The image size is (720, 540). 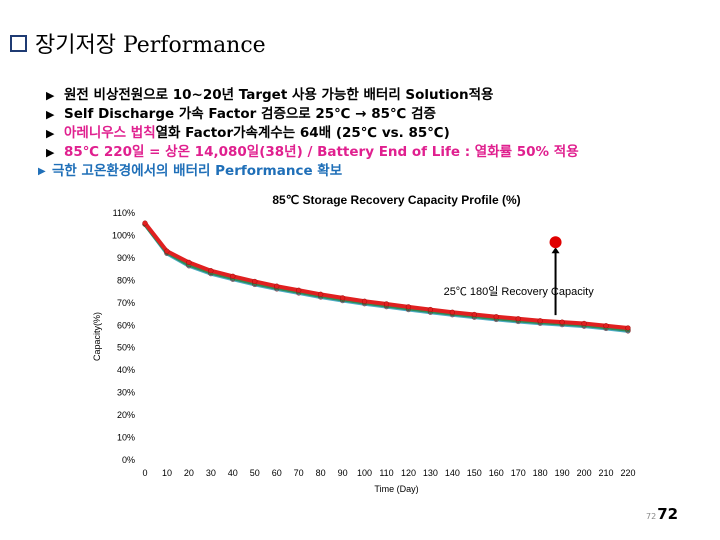 What do you see at coordinates (126, 415) in the screenshot?
I see `y-tick-label: 20%` at bounding box center [126, 415].